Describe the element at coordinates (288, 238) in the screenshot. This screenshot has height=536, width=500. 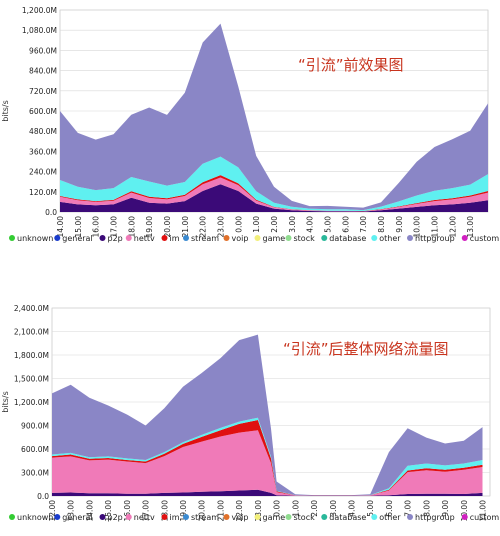
I see `legend-marker-stock` at that location.